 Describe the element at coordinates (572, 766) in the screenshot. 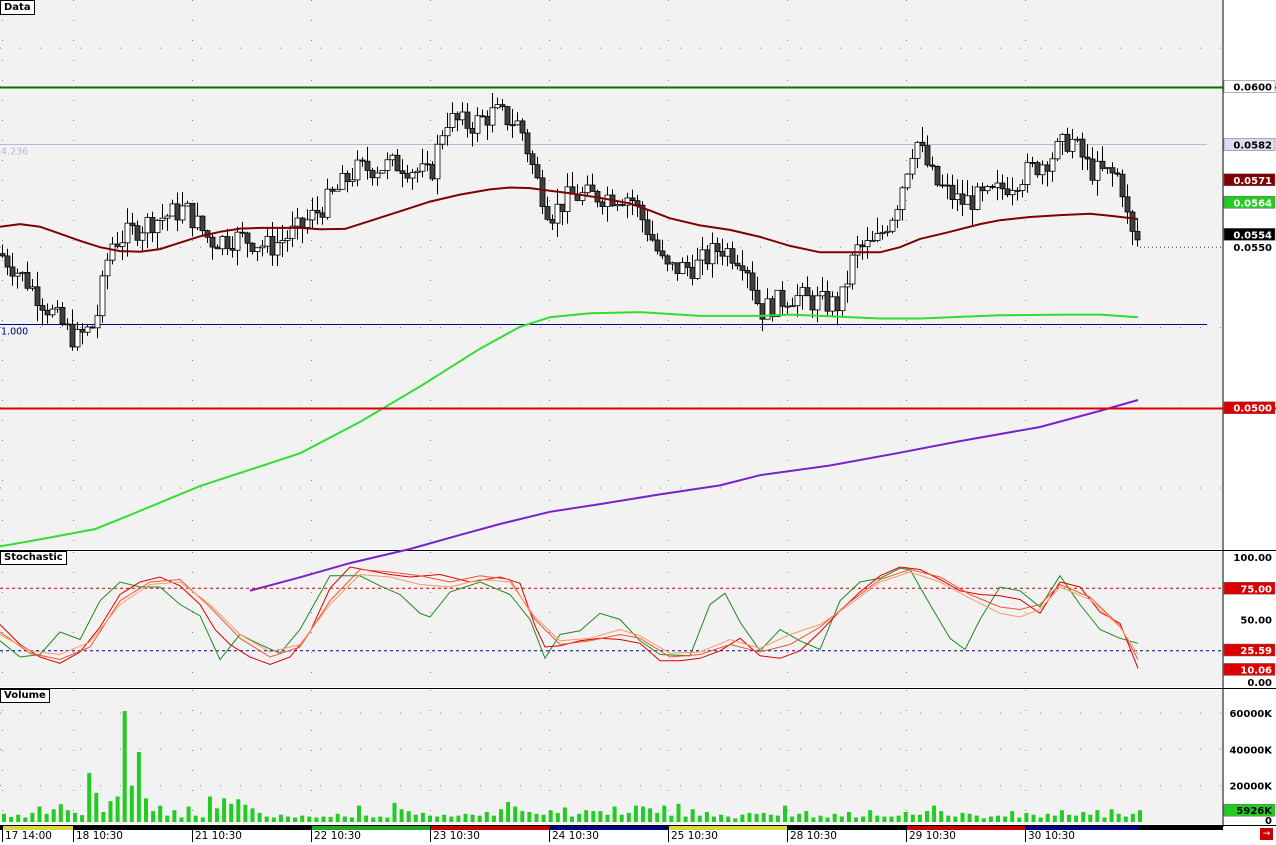

I see `volume-bars` at that location.